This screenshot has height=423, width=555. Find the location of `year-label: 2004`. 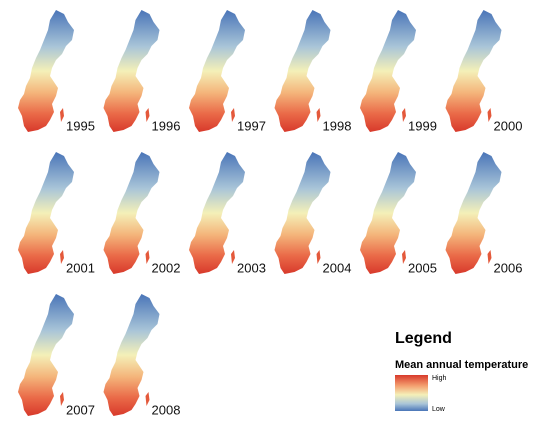

year-label: 2004 is located at coordinates (337, 267).